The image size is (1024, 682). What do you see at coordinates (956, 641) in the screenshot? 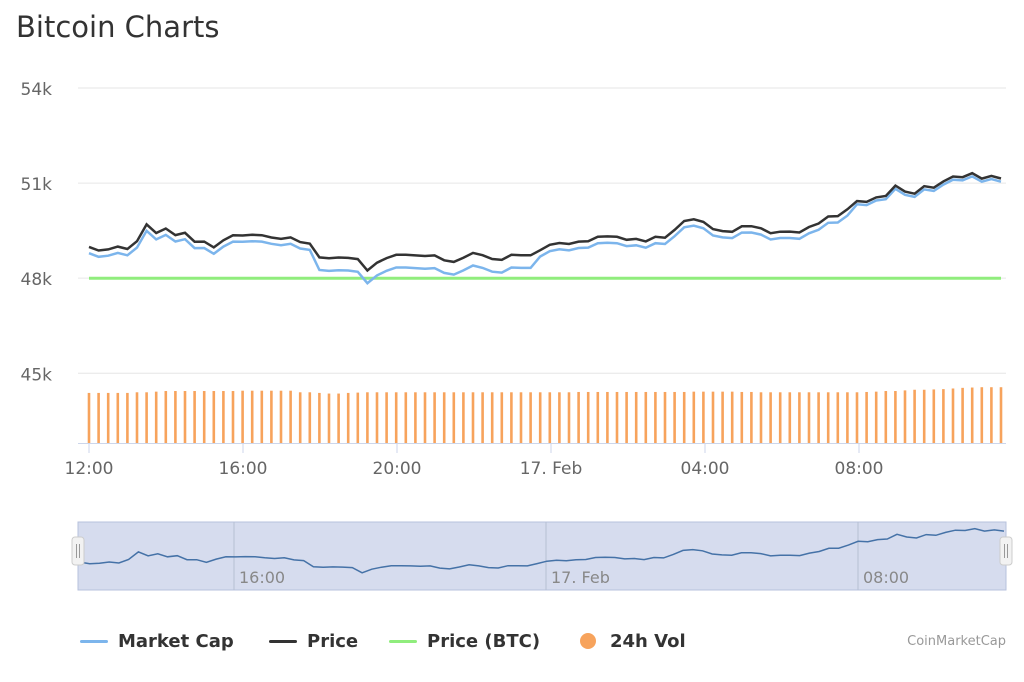
I see `credits-link: CoinMarketCap` at bounding box center [956, 641].